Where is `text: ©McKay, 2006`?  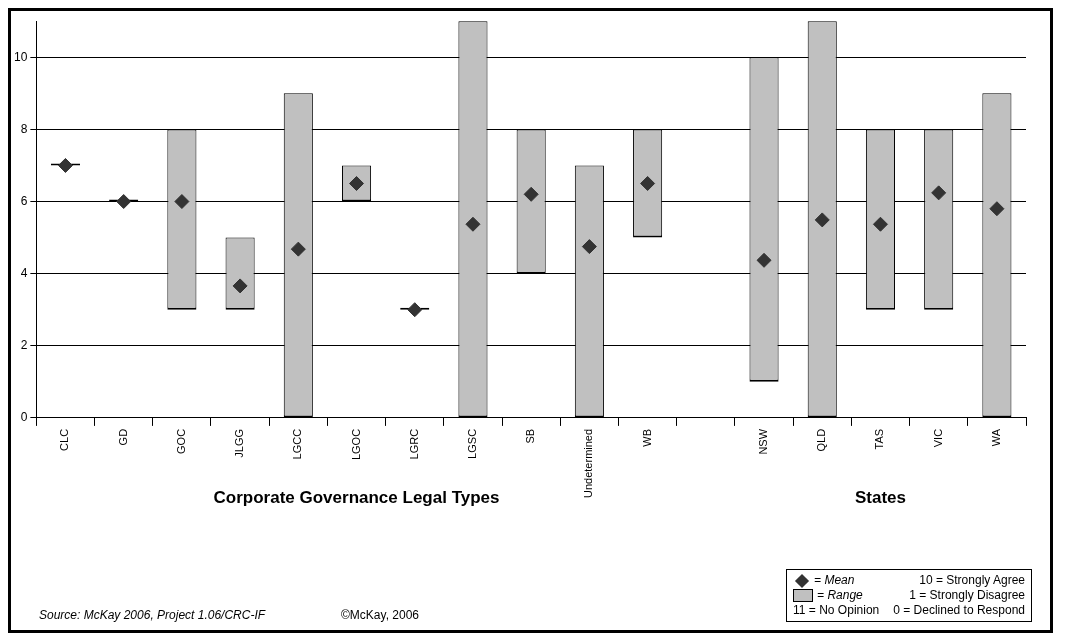 text: ©McKay, 2006 is located at coordinates (380, 615).